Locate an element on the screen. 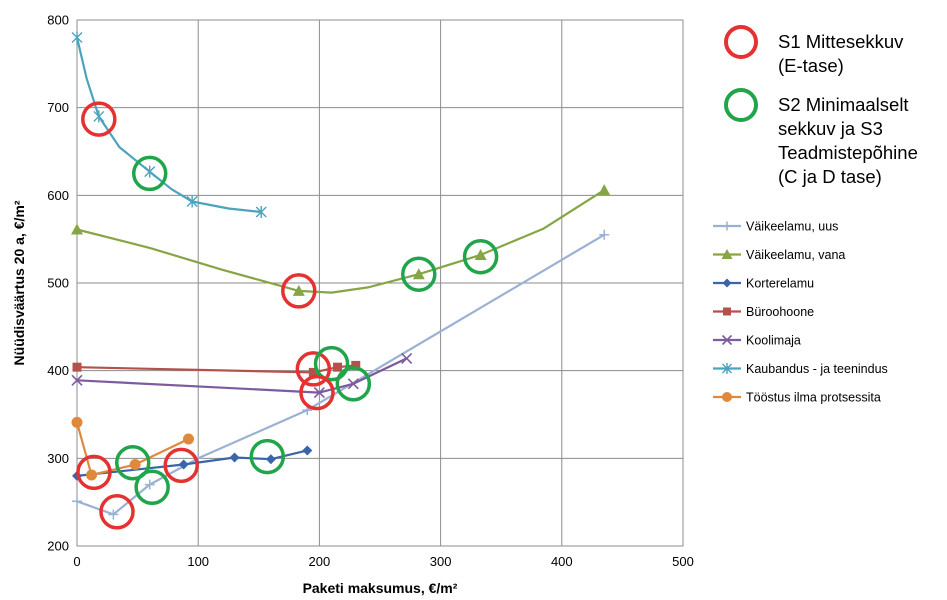 The image size is (947, 600). y-axis-title: Nüüdisväärtus 20 a, €/m² is located at coordinates (19, 282).